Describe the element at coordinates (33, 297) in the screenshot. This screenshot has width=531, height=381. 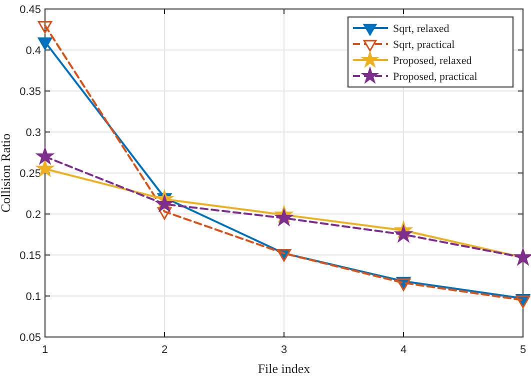
I see `y-tick-label: 0.1` at that location.